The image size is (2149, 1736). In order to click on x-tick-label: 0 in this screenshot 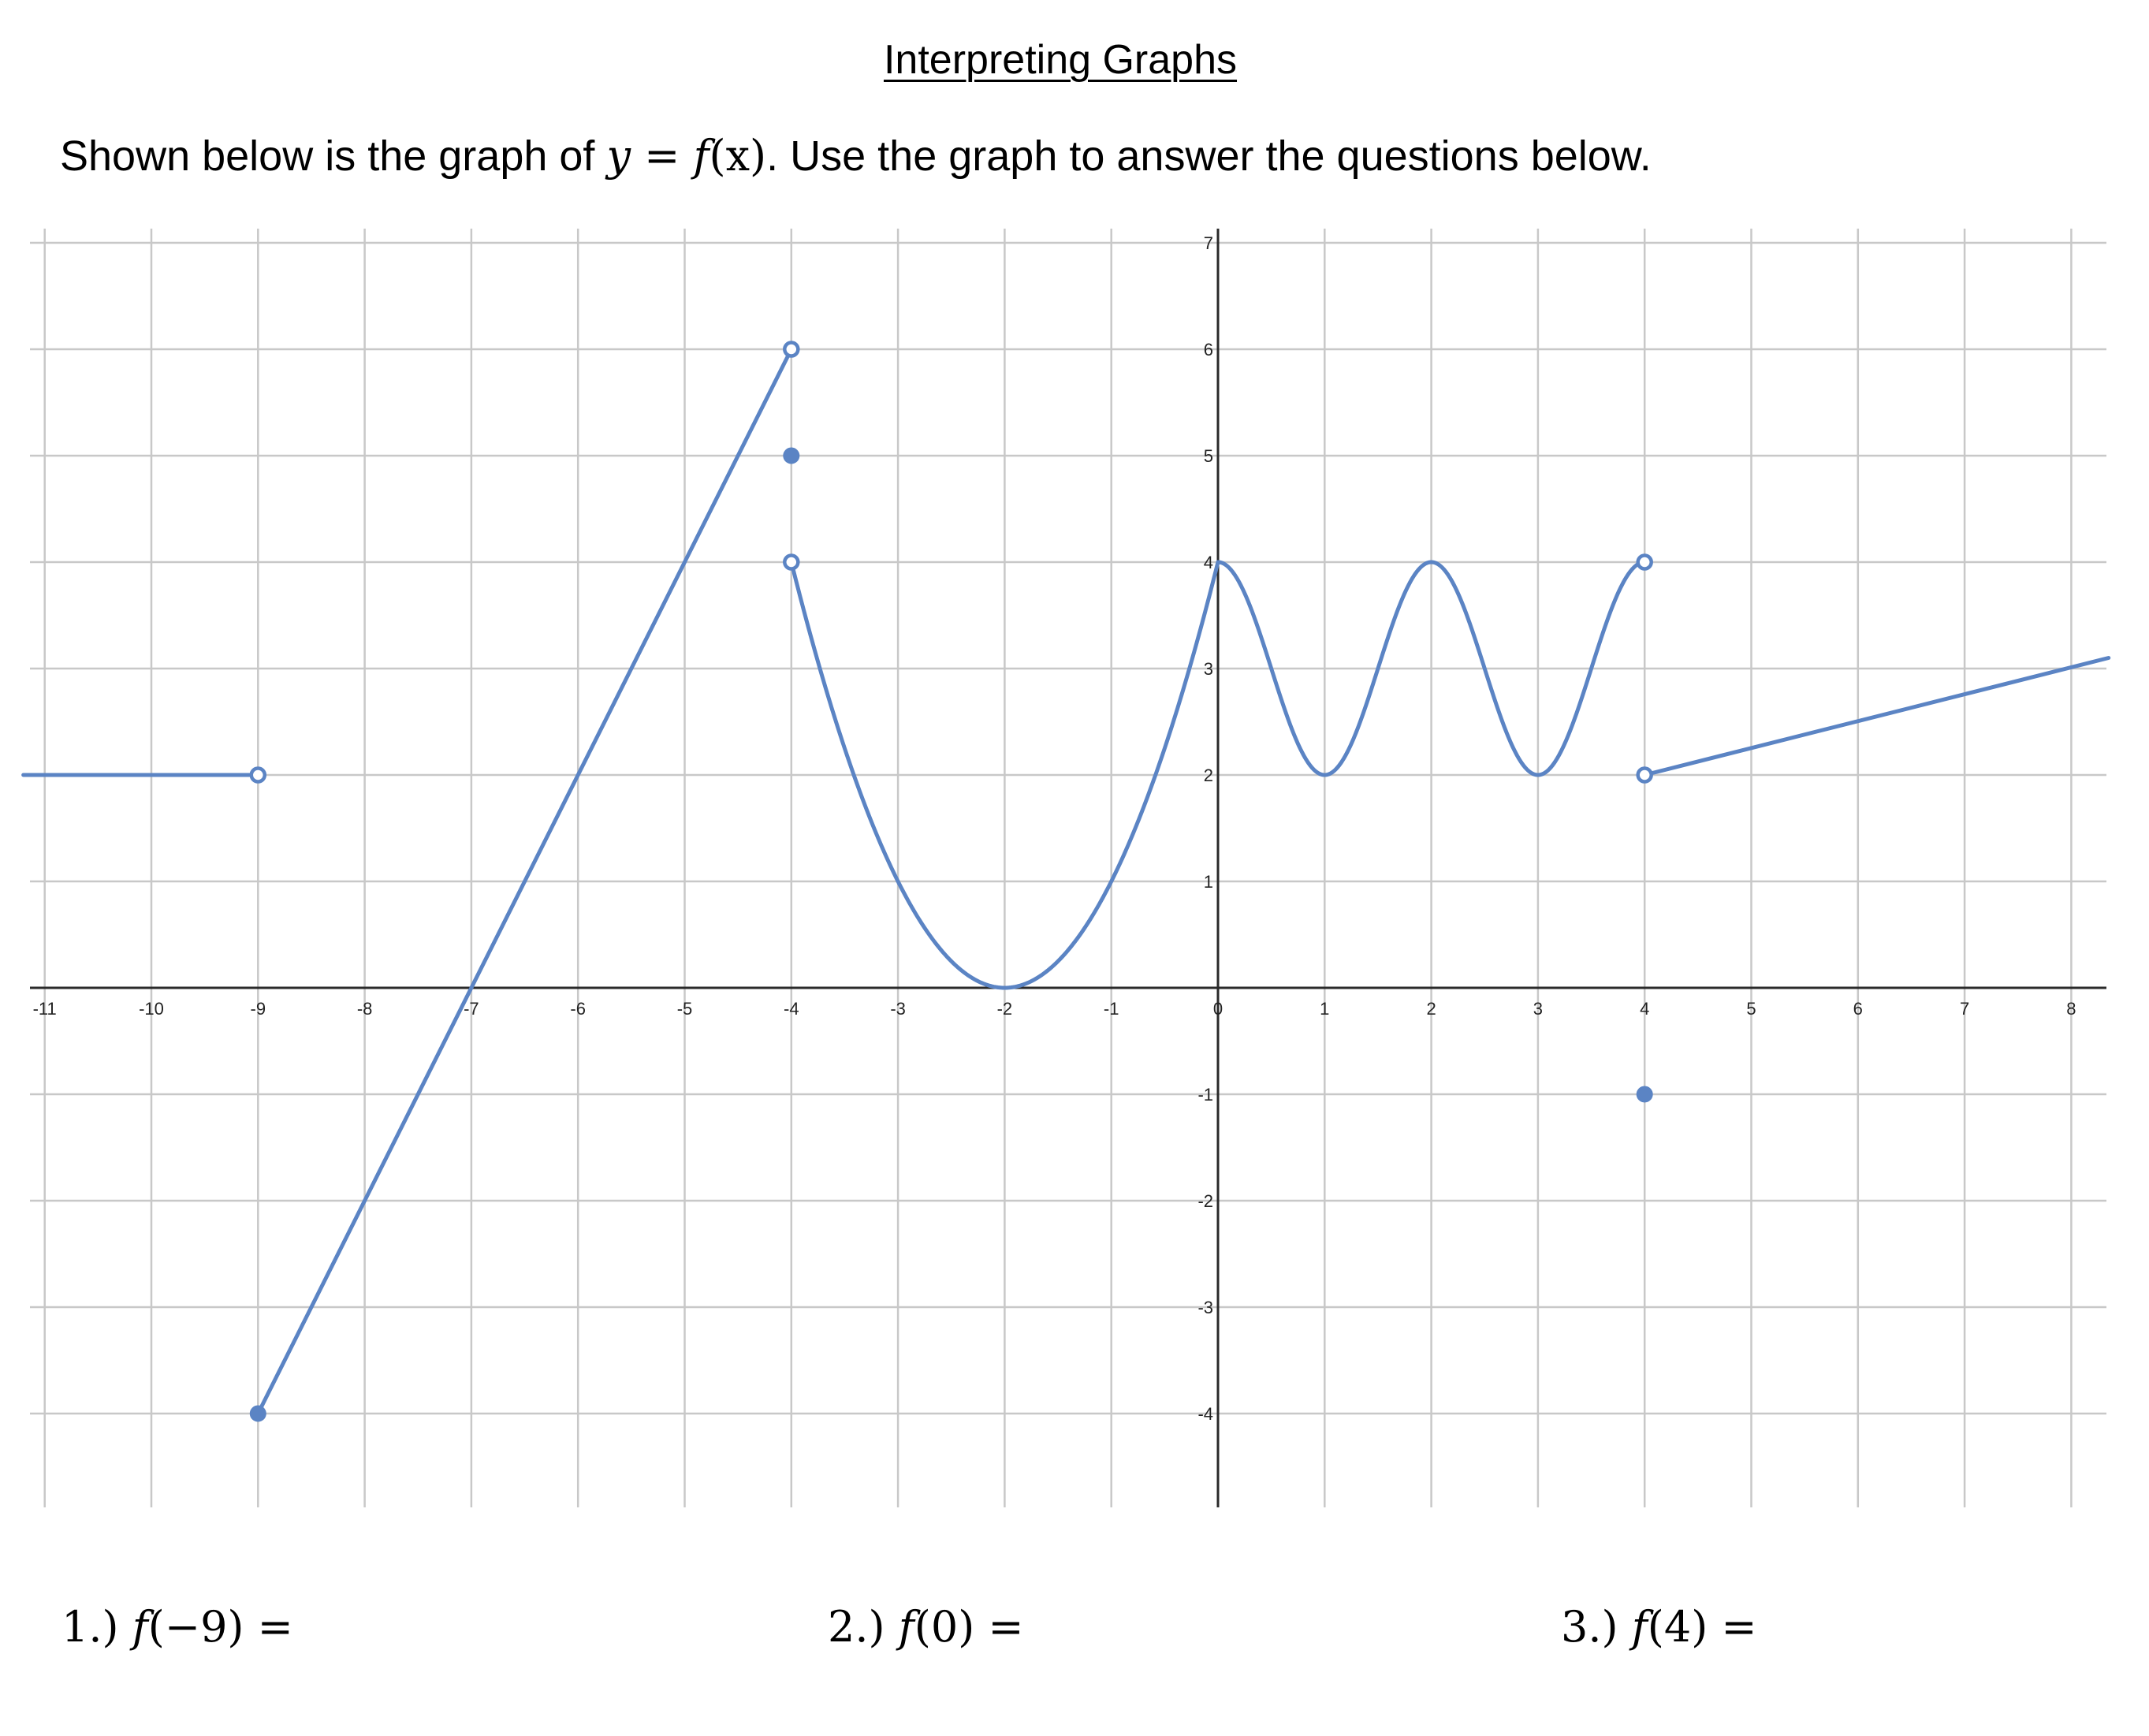, I will do `click(1218, 1009)`.